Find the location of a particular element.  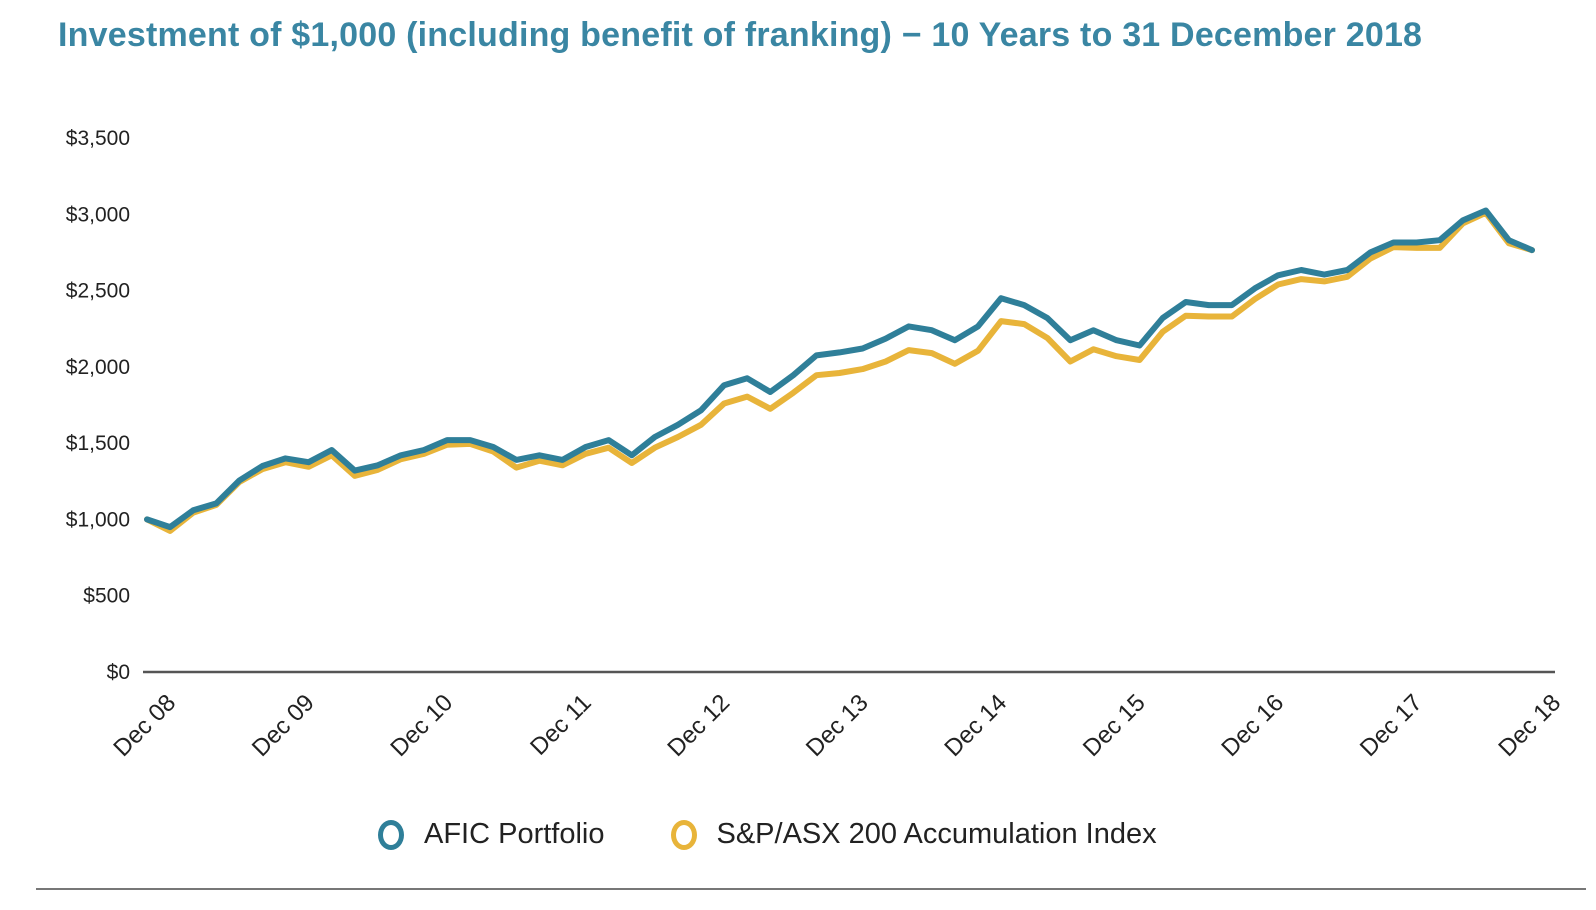

y-tick-label: $2,500 is located at coordinates (98, 291).